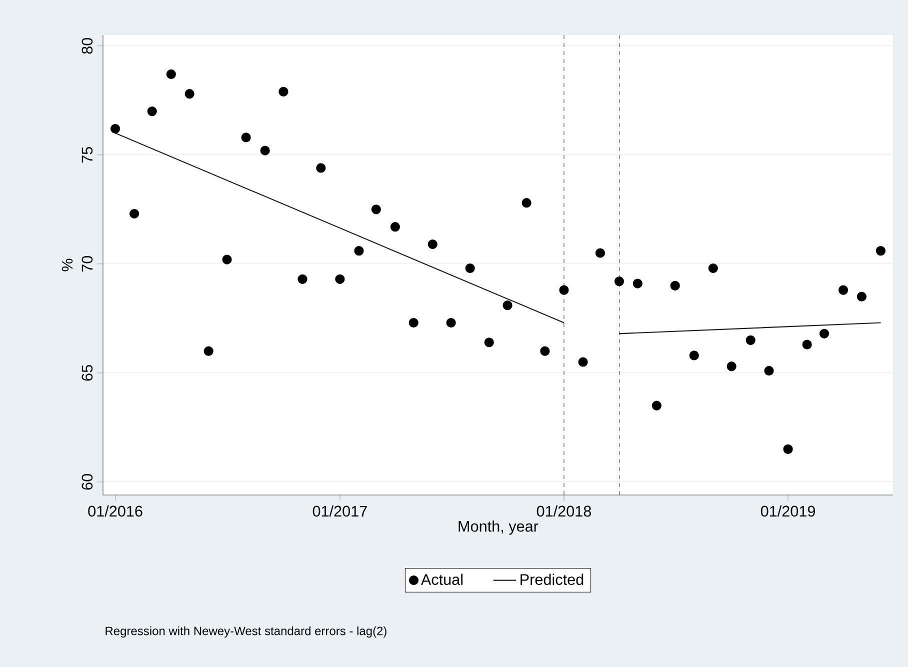 The width and height of the screenshot is (908, 667). I want to click on y-tick-label: 60, so click(87, 482).